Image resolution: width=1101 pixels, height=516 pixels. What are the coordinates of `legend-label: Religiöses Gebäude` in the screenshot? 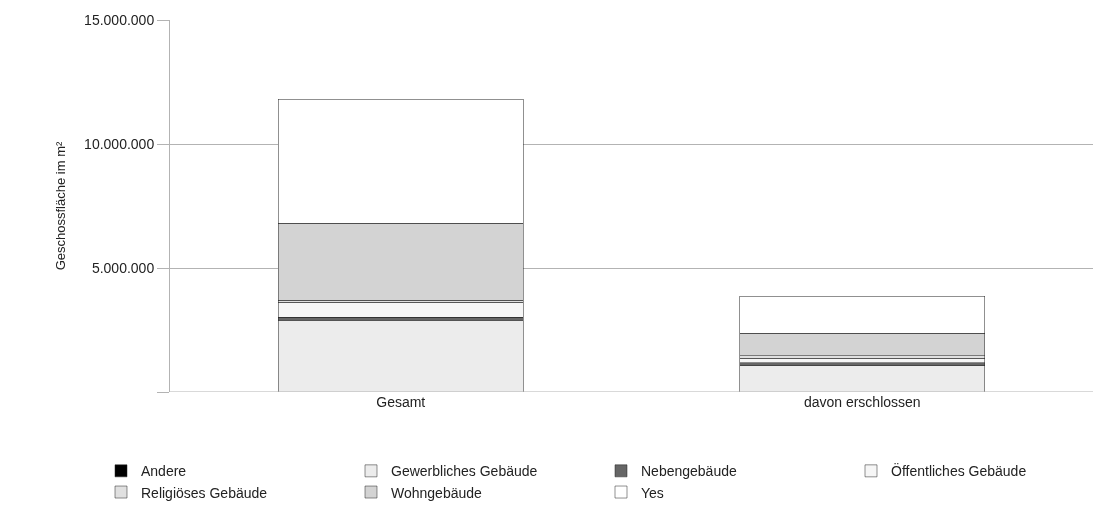 It's located at (204, 492).